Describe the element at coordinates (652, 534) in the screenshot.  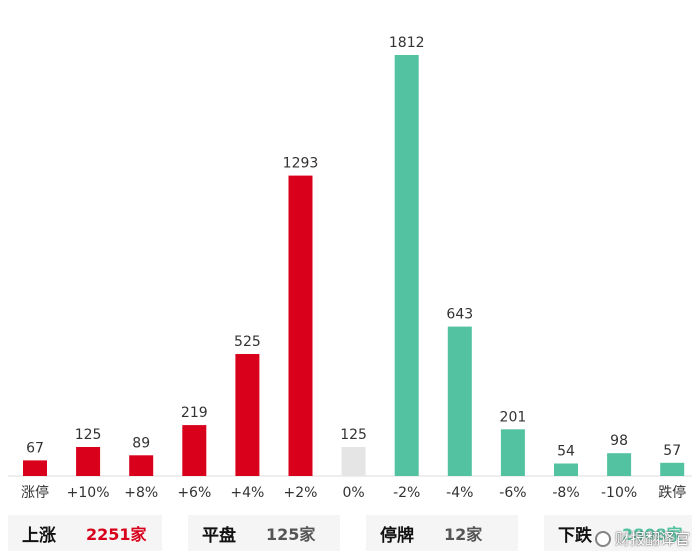
I see `stat-down-value: 2808家` at that location.